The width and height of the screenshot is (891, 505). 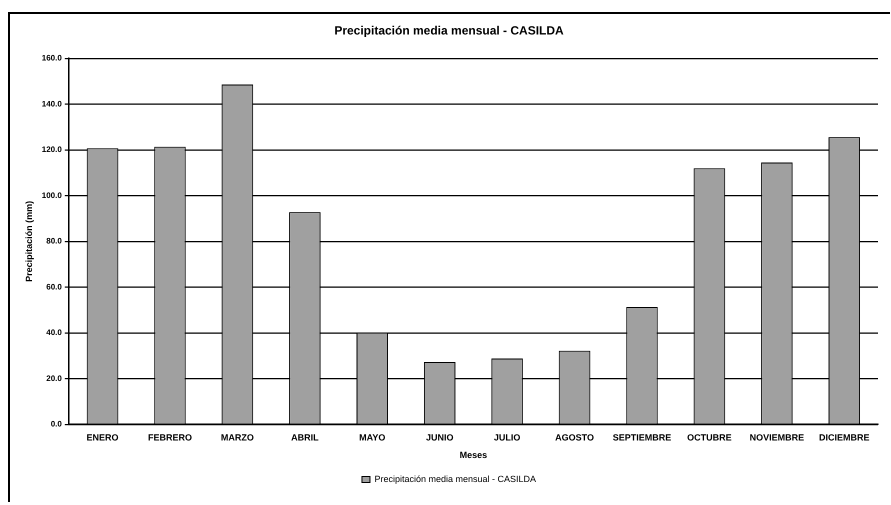 What do you see at coordinates (54, 287) in the screenshot?
I see `y-tick-label: 60.0` at bounding box center [54, 287].